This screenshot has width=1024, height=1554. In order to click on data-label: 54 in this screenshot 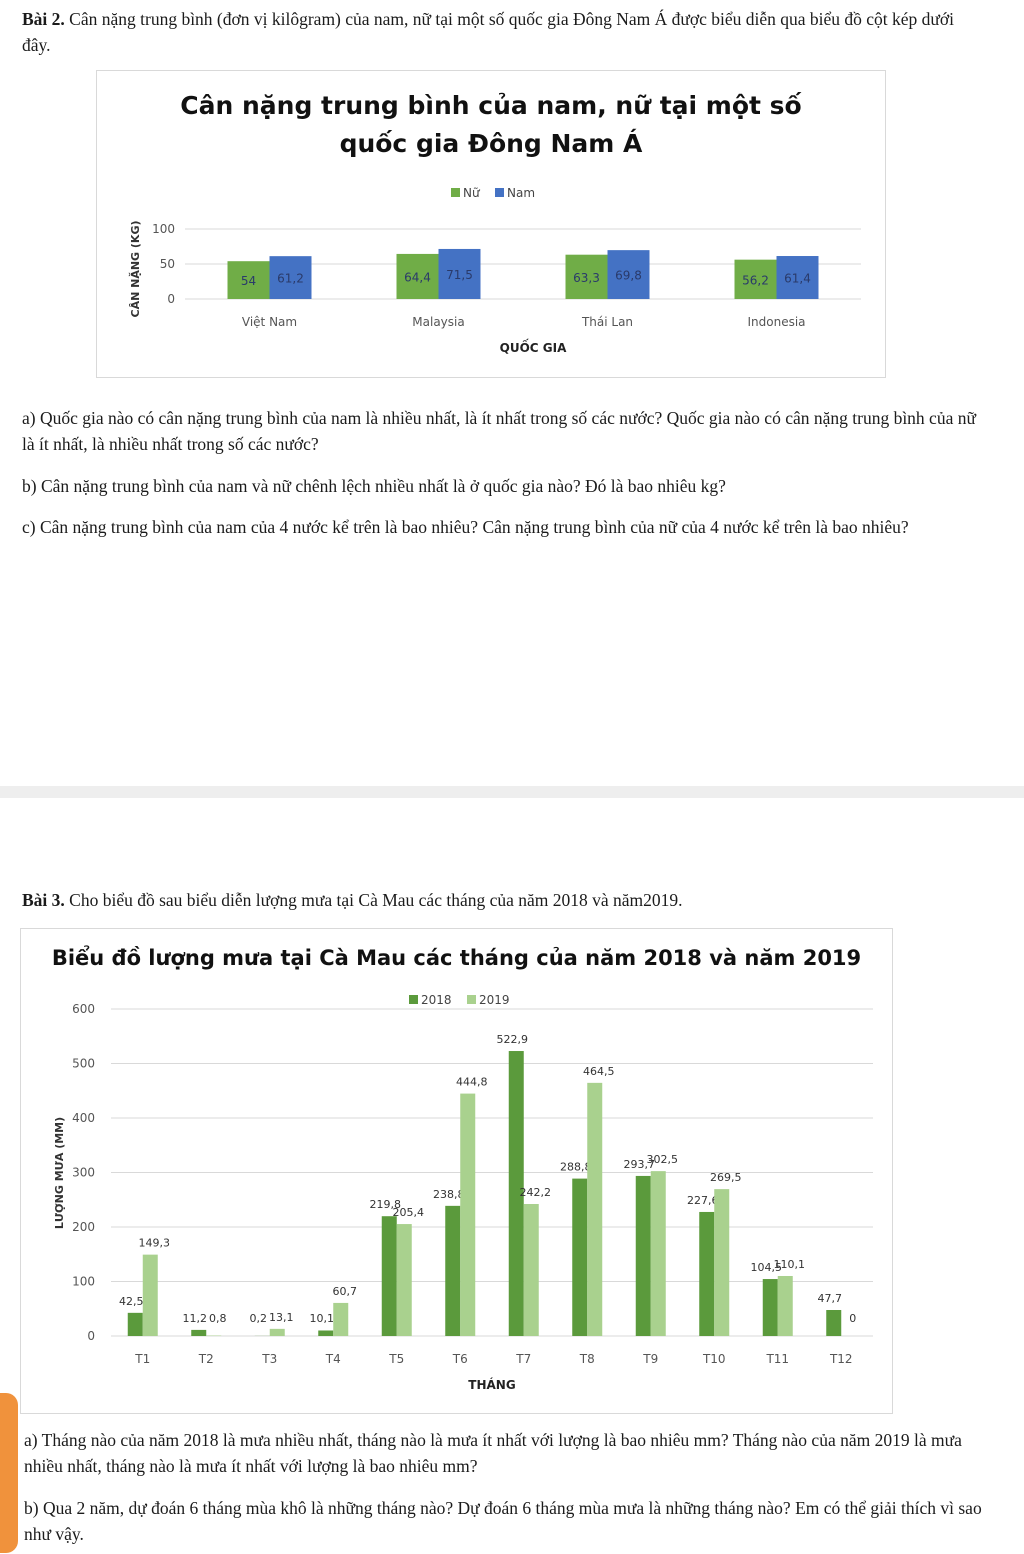, I will do `click(248, 281)`.